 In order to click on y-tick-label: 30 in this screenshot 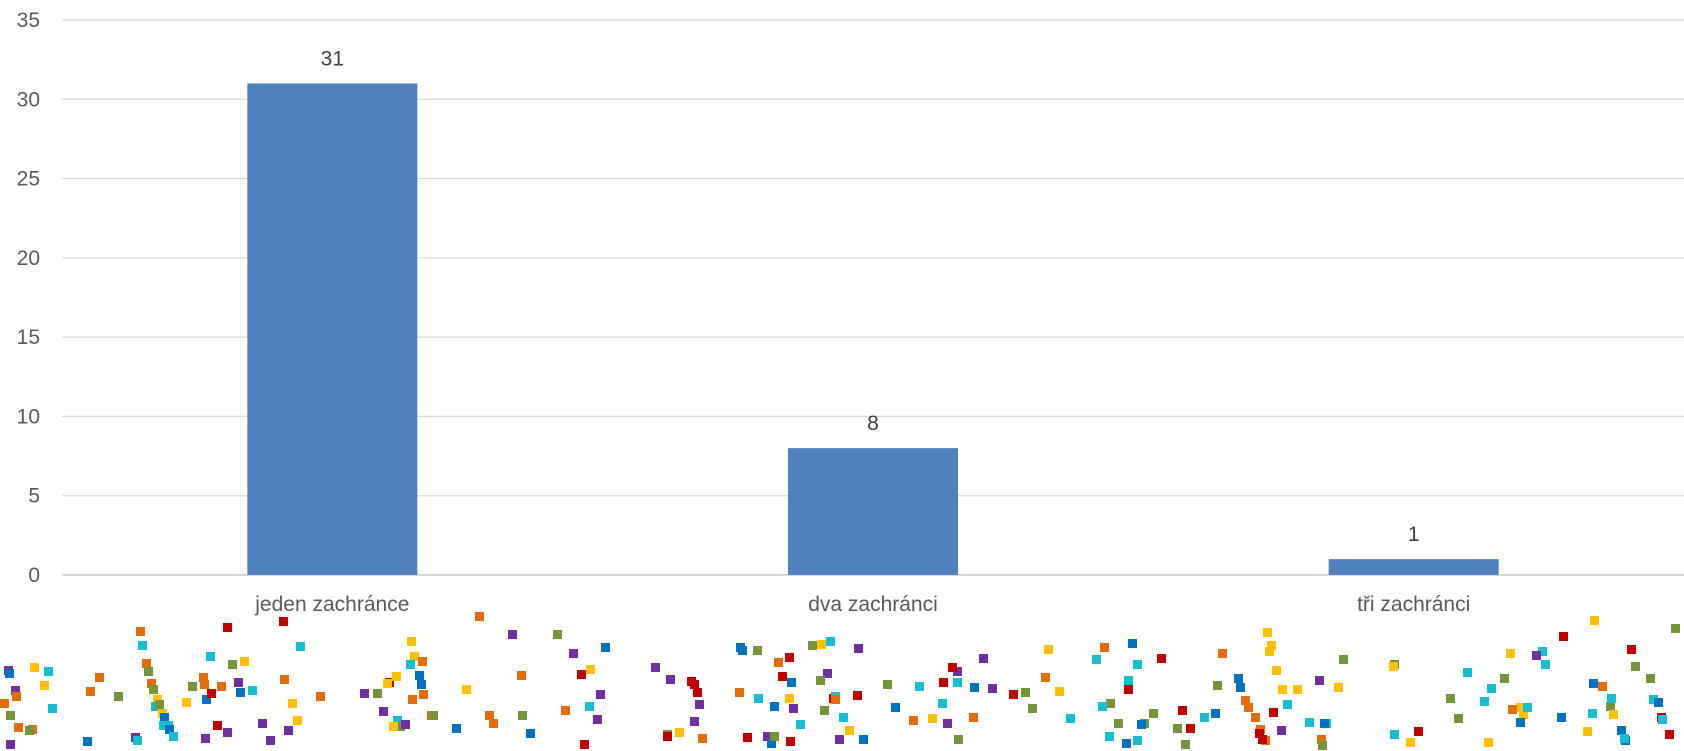, I will do `click(28, 99)`.